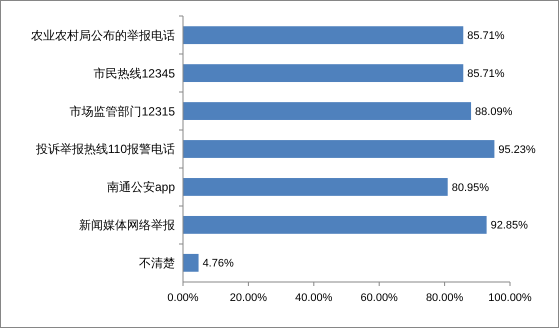 The height and width of the screenshot is (328, 559). Describe the element at coordinates (445, 298) in the screenshot. I see `x-tick-label: 80.00%` at that location.